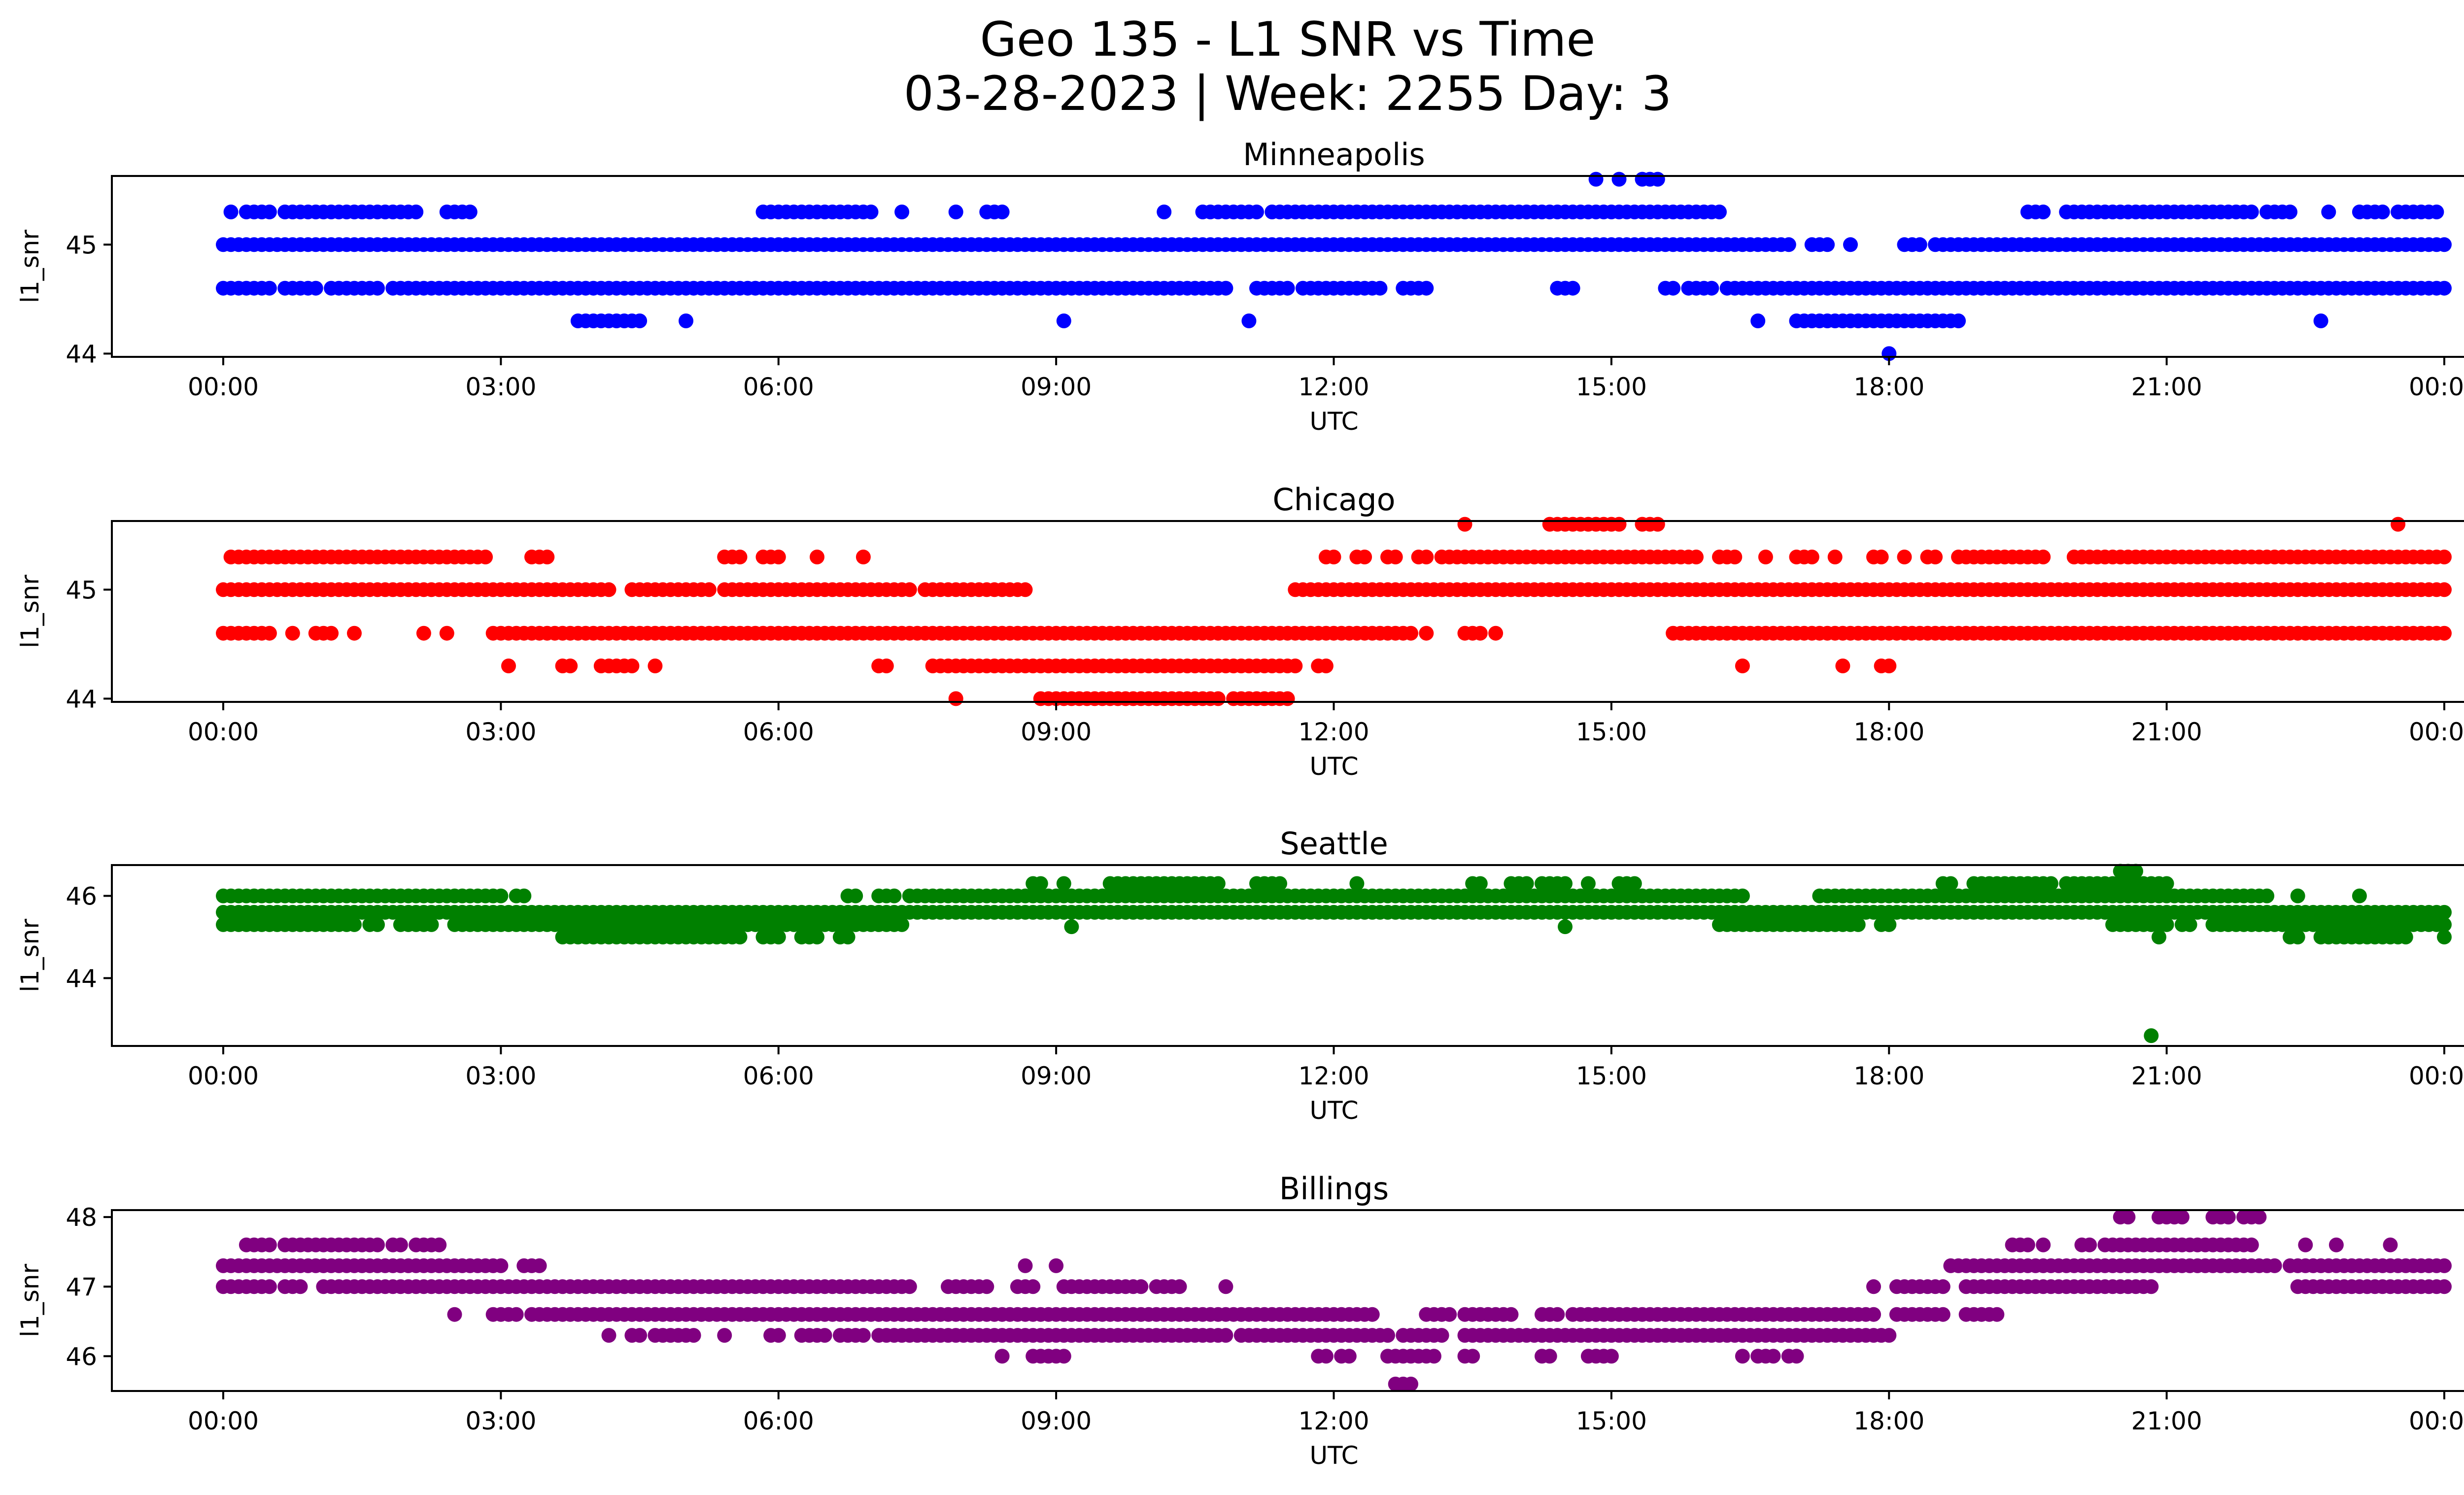 This screenshot has height=1495, width=2464. Describe the element at coordinates (1334, 953) in the screenshot. I see `data-points` at that location.